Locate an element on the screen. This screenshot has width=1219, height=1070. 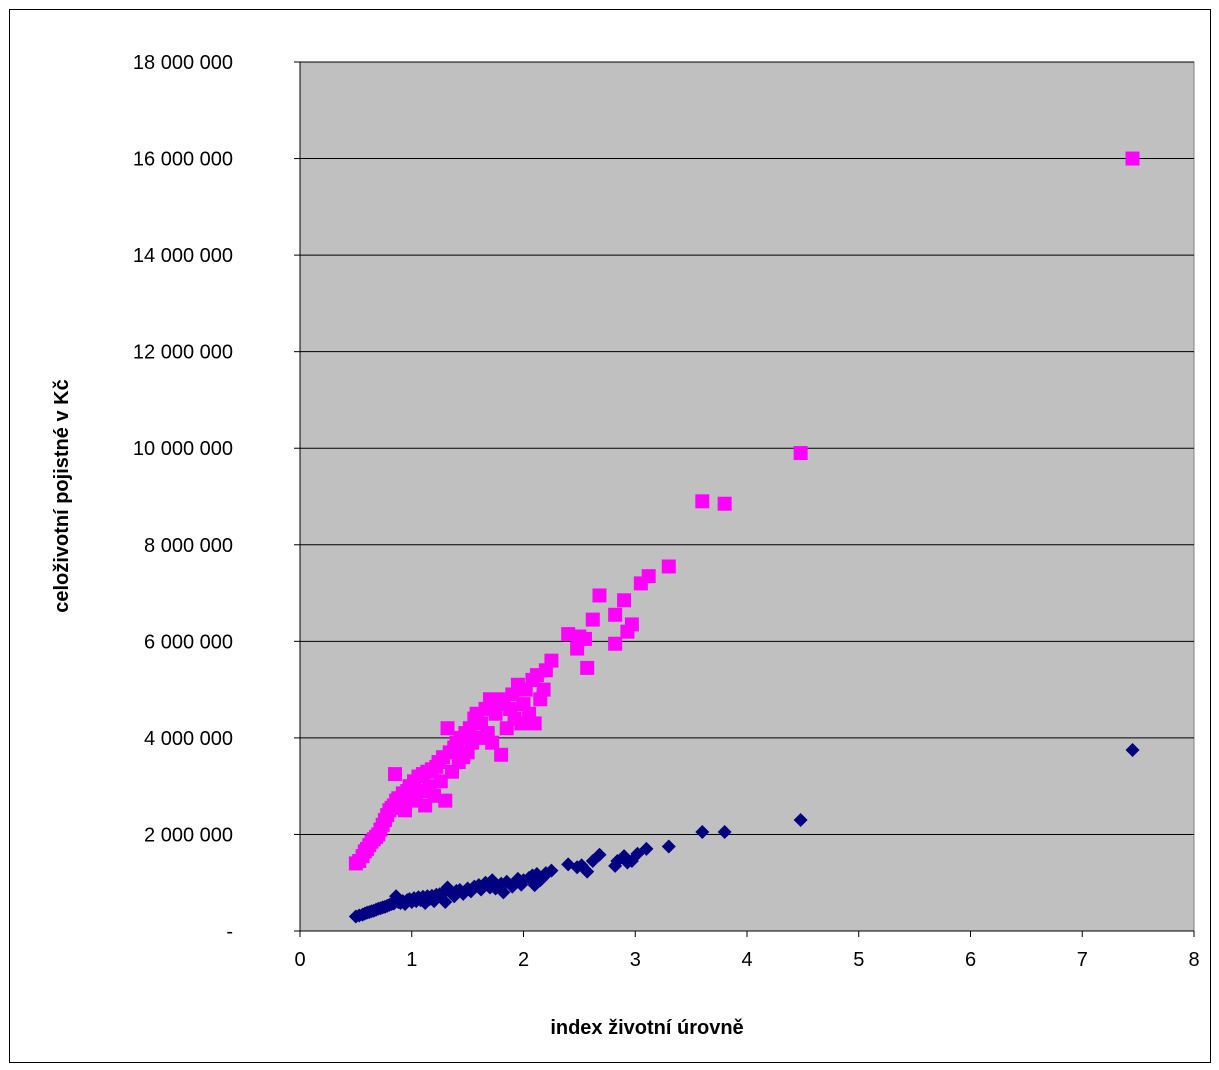
x-tick-label: 5 is located at coordinates (858, 960).